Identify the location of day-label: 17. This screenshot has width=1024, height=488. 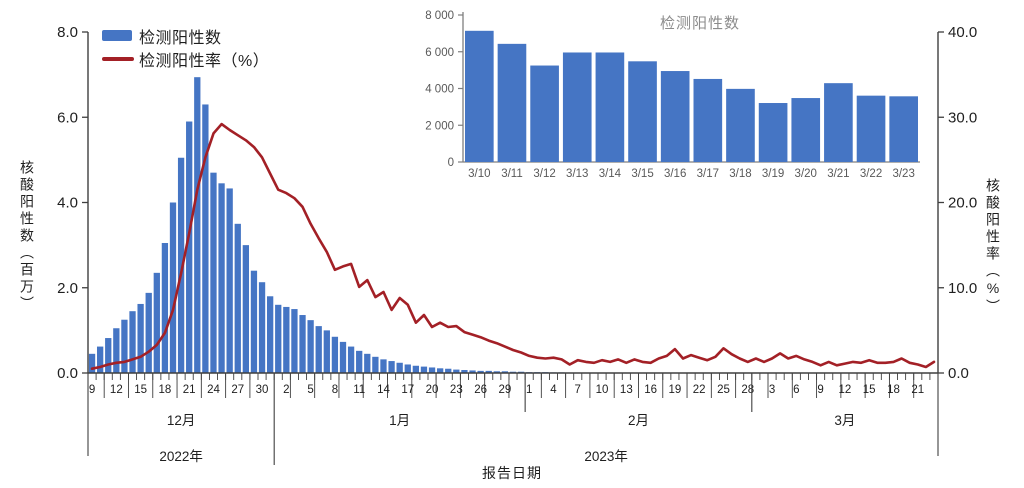
(407, 390).